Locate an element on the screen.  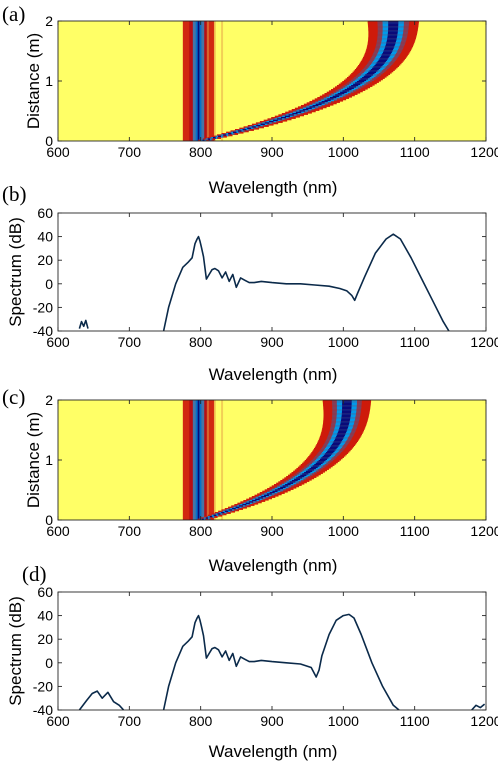
panel-b-ylabel: Spectrum (dB) is located at coordinates (15, 272).